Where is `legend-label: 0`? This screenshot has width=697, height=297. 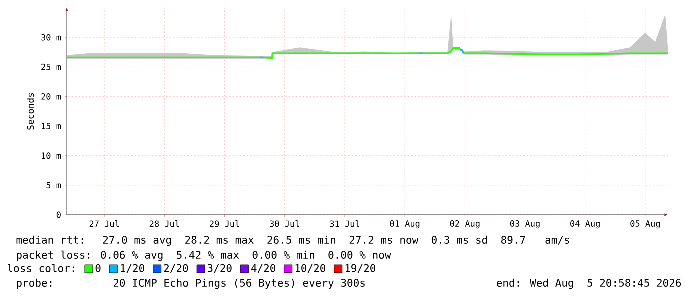 legend-label: 0 is located at coordinates (98, 268).